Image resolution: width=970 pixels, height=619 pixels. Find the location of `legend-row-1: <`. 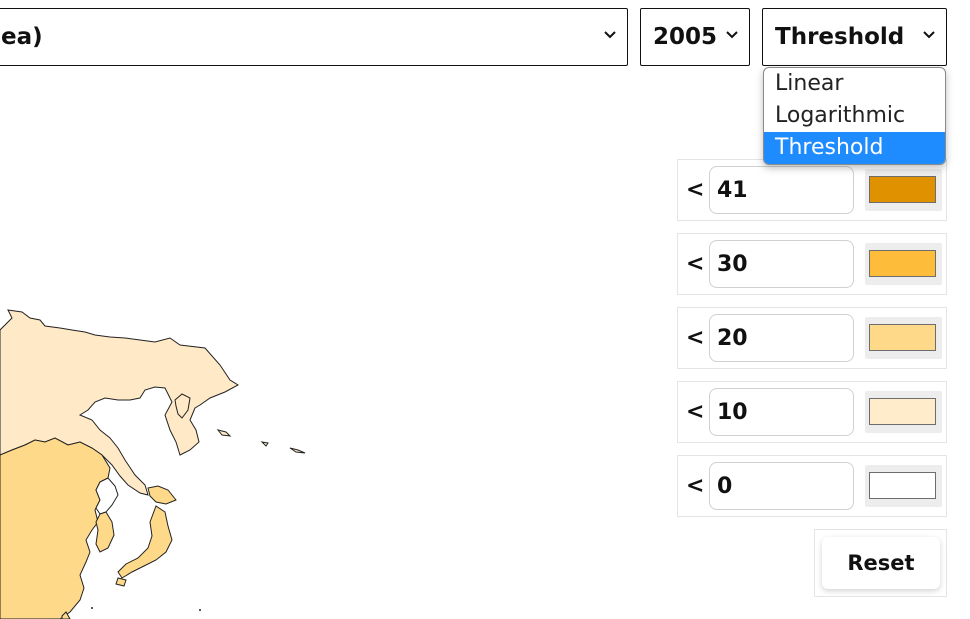

legend-row-1: < is located at coordinates (812, 190).